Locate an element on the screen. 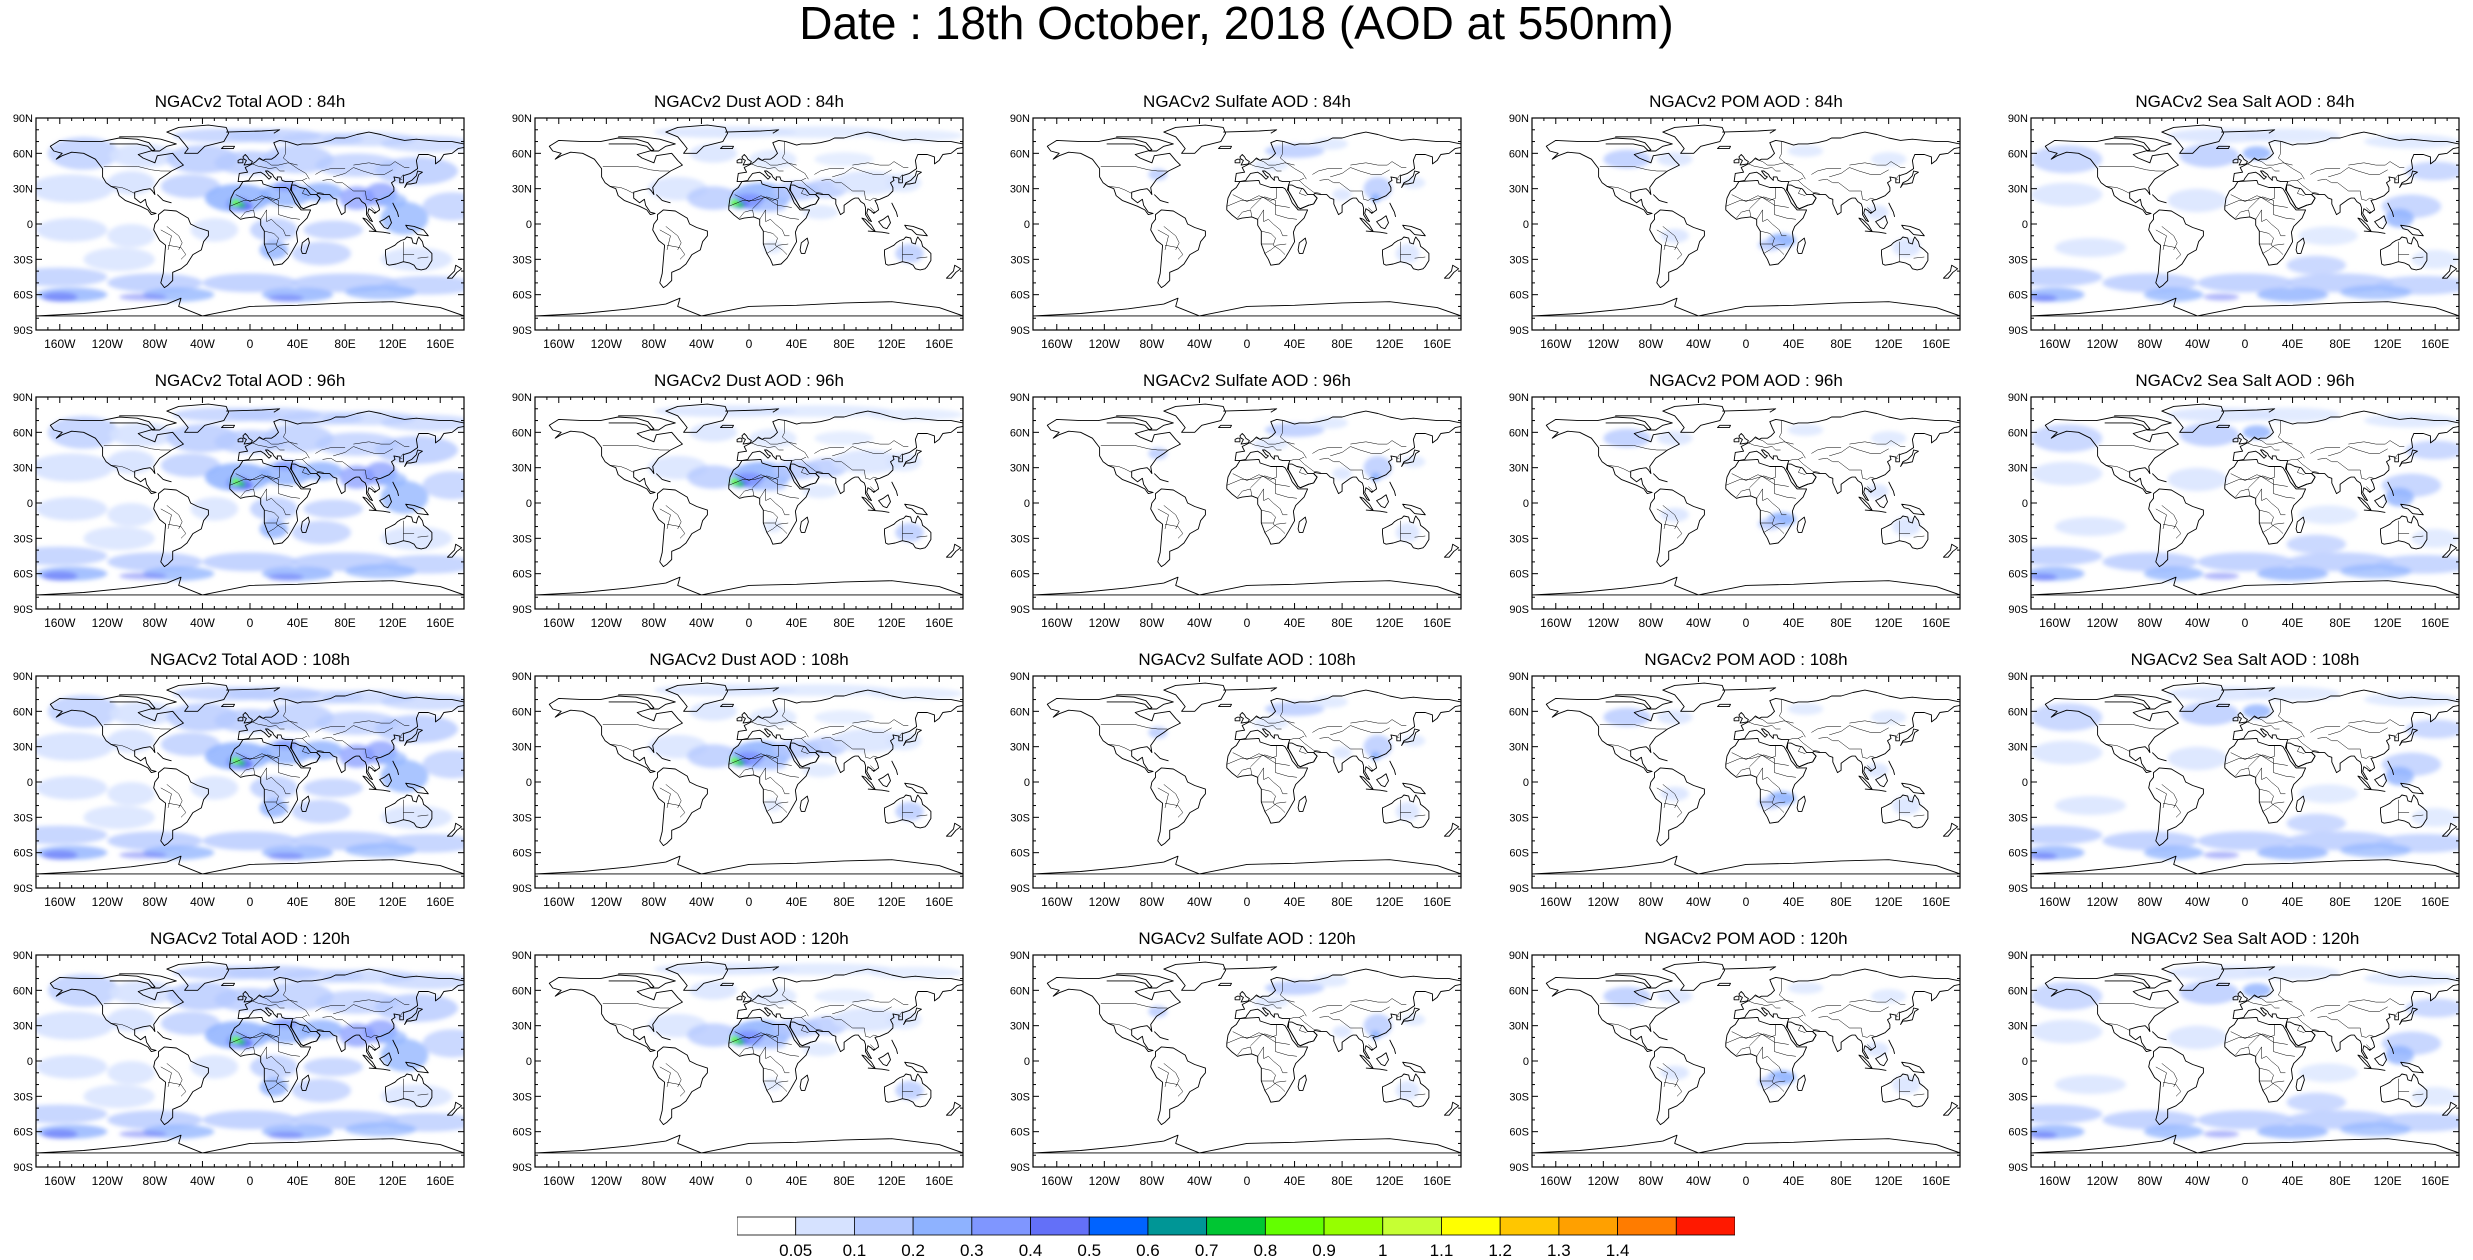  coastline-sumatra is located at coordinates (1366, 782).